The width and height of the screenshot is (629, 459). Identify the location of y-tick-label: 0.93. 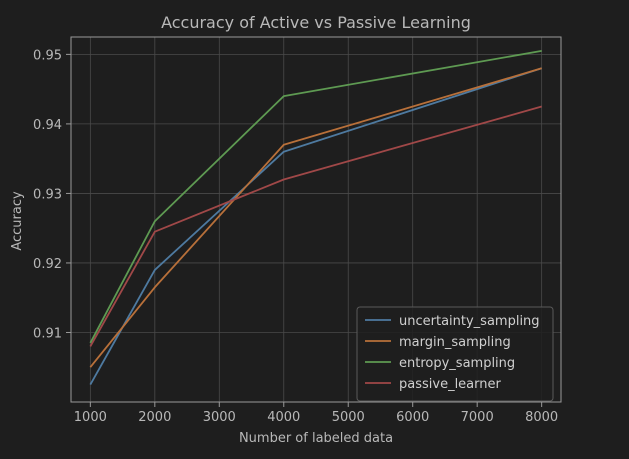
(47, 194).